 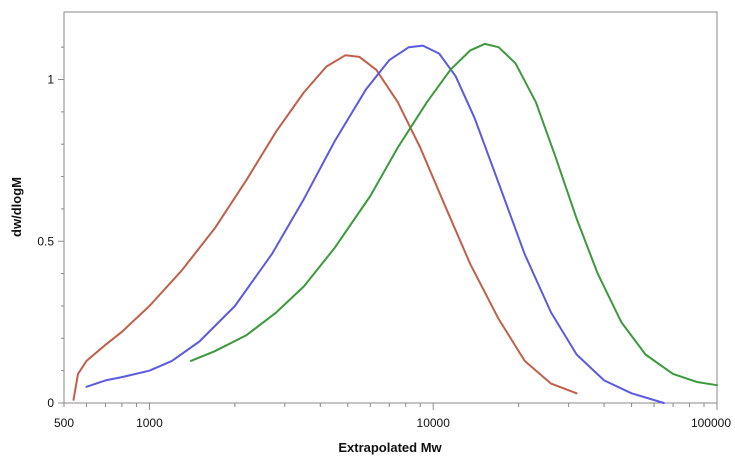 I want to click on y-axis-title: dw/dlogM, so click(x=16, y=207).